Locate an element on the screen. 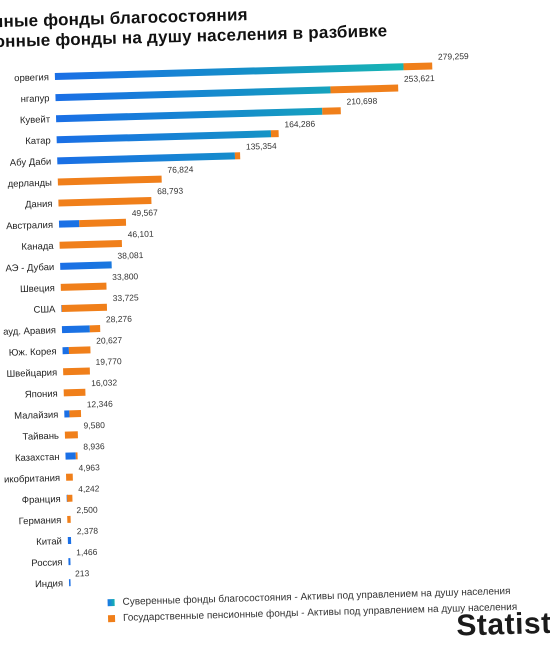 This screenshot has height=663, width=550. category-label-19: Казахстан is located at coordinates (37, 458).